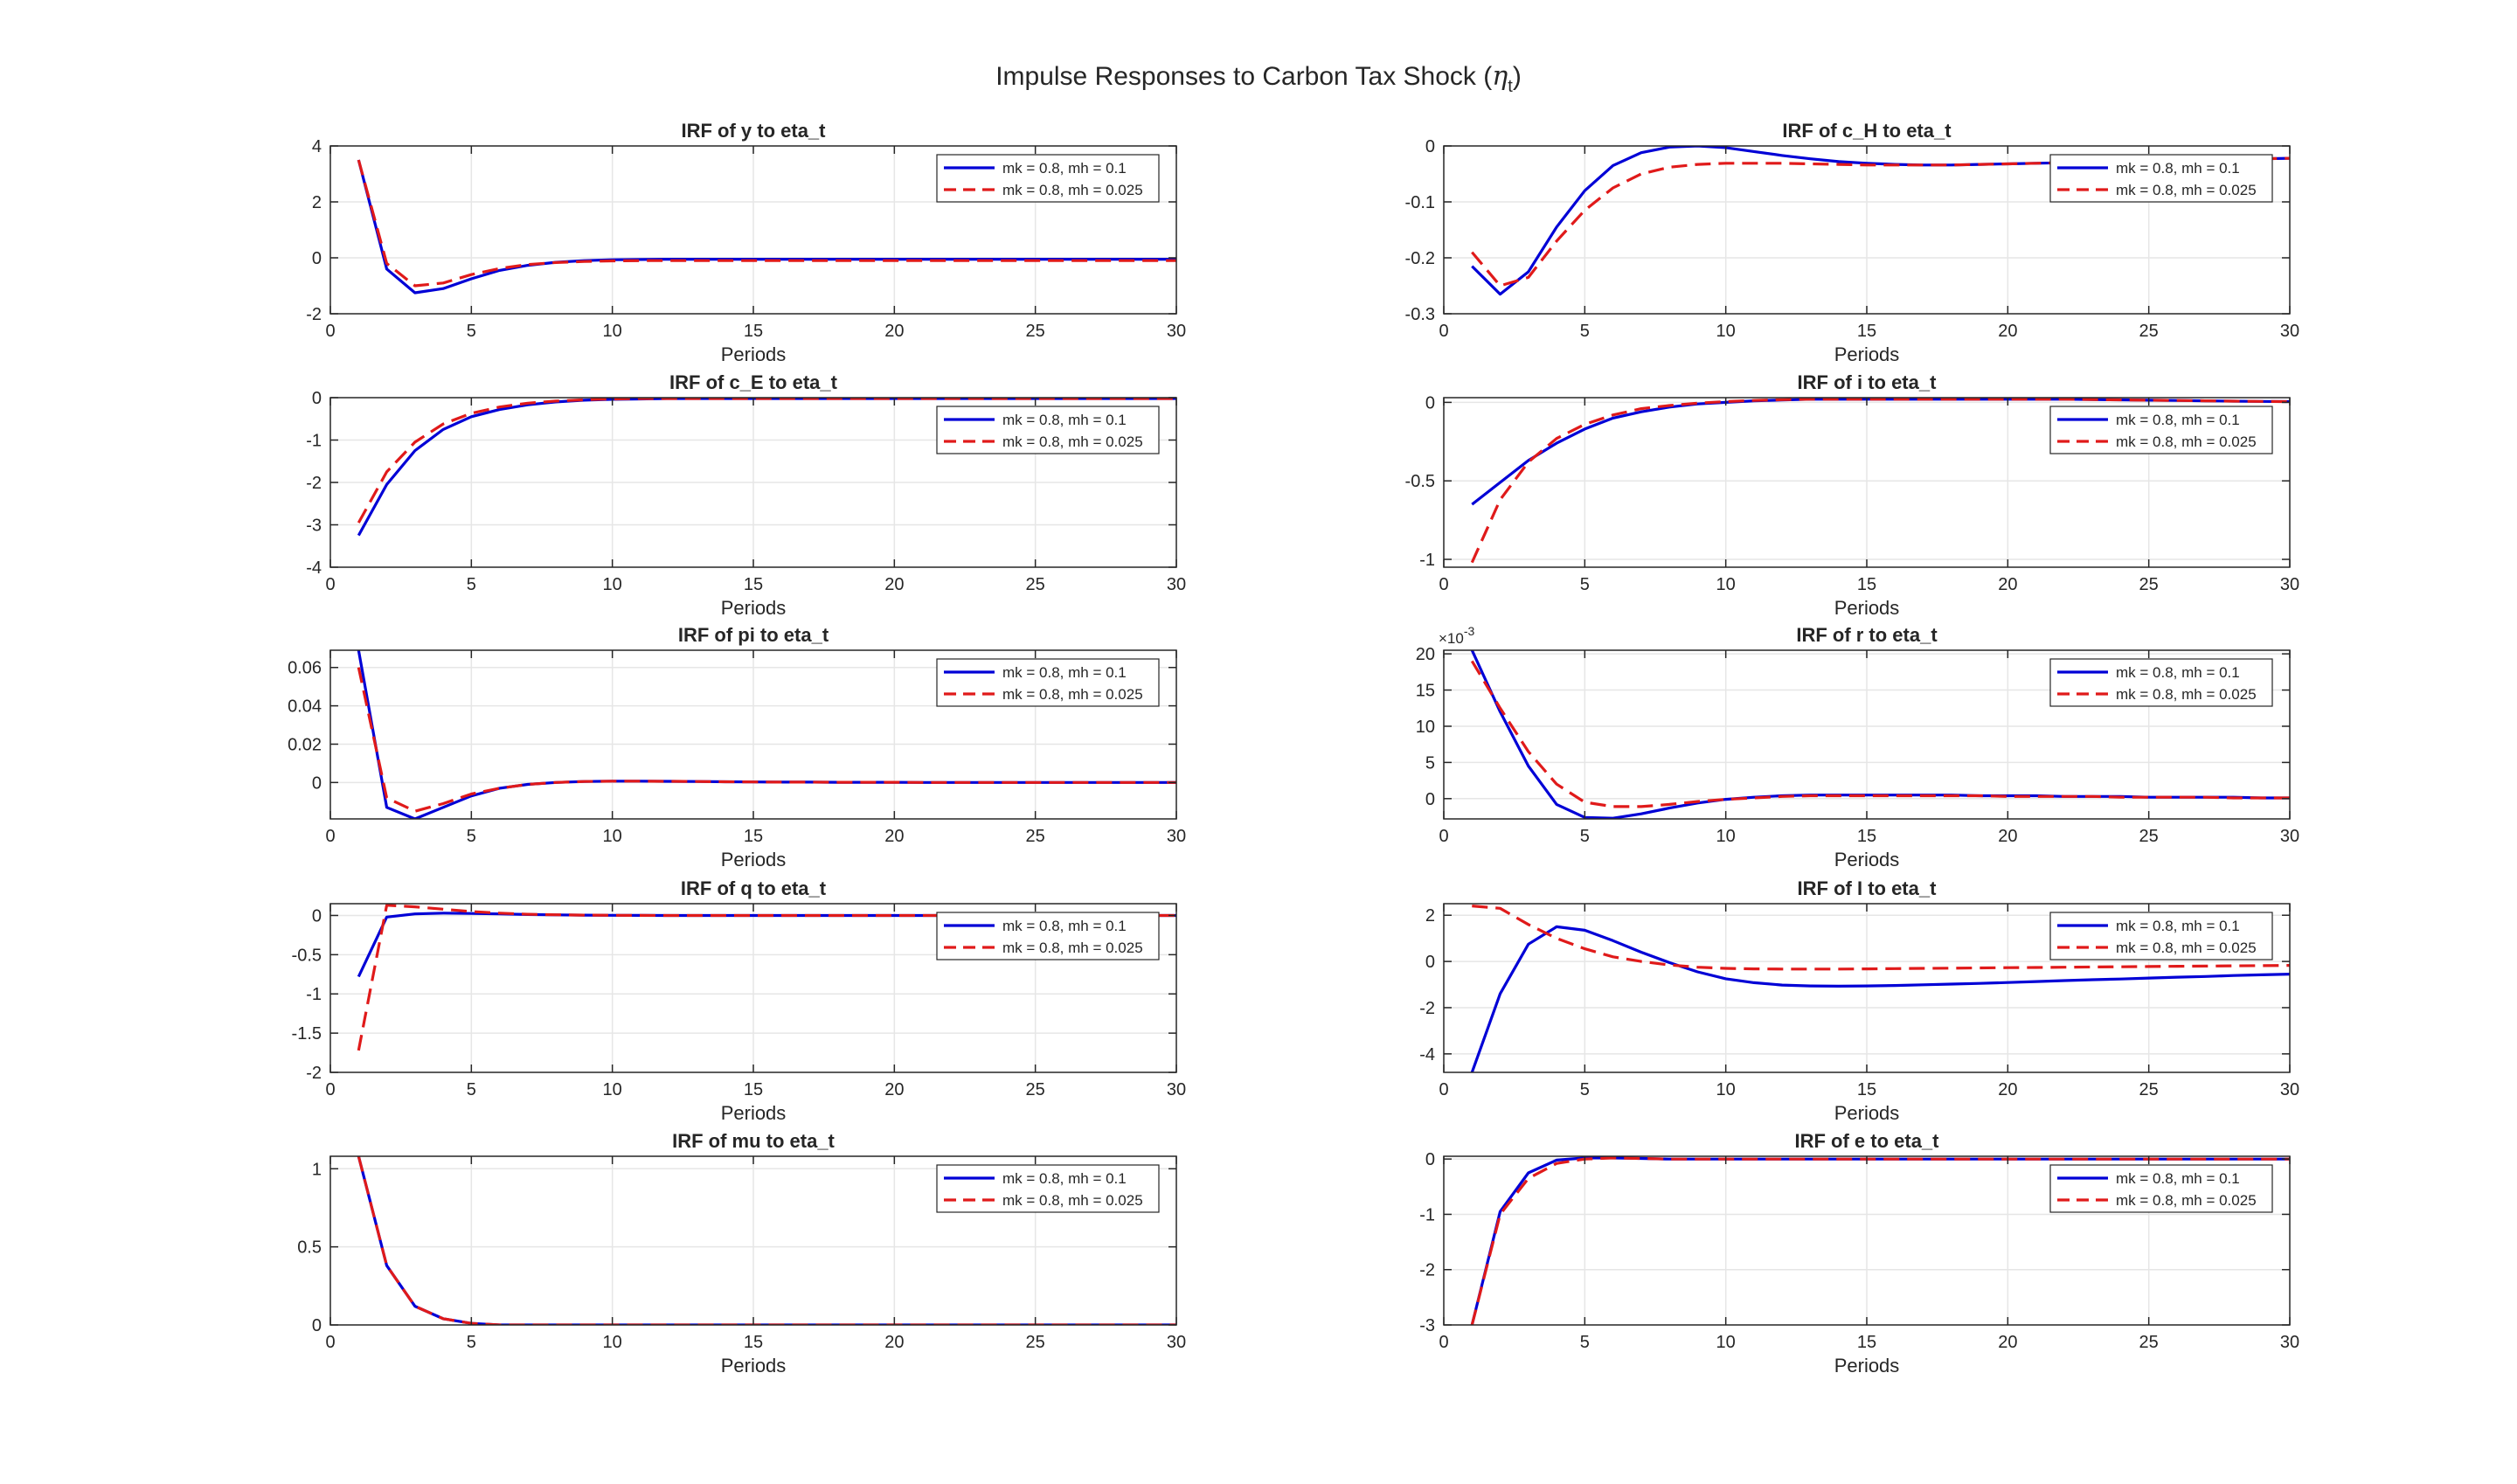  I want to click on y-tick-label: -2, so click(314, 1073).